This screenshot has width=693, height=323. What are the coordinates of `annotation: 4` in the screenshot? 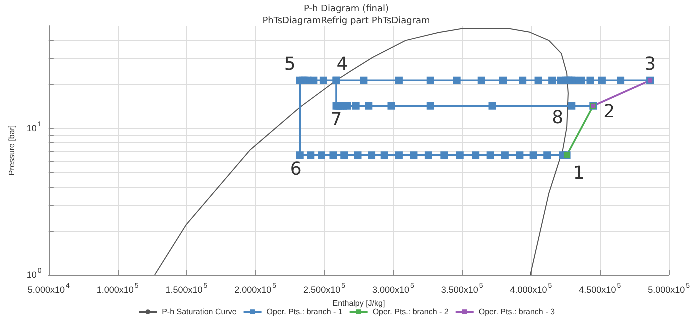 It's located at (342, 65).